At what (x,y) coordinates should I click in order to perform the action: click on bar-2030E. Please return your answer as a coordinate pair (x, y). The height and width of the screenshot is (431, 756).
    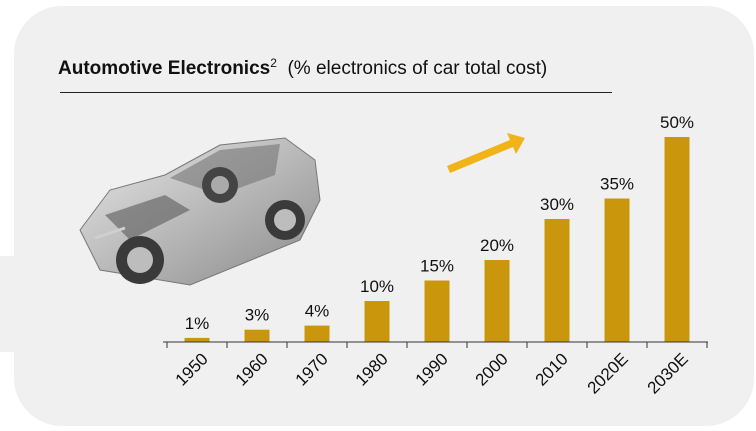
    Looking at the image, I should click on (677, 239).